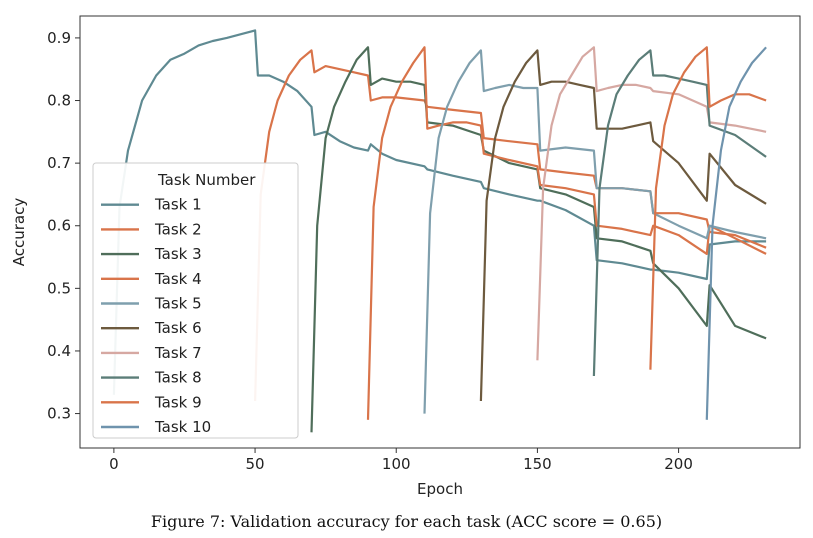 The width and height of the screenshot is (813, 538). Describe the element at coordinates (59, 226) in the screenshot. I see `y-tick-label: 0.6` at that location.